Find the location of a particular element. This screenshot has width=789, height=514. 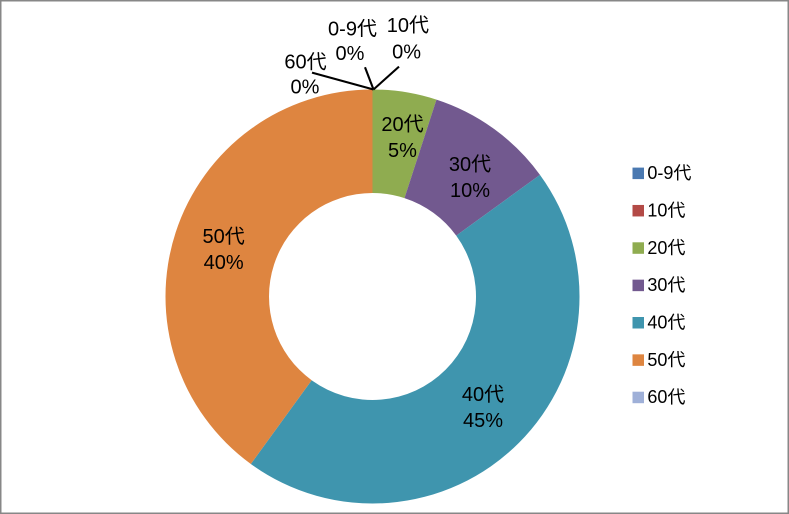

svg-text: 45% is located at coordinates (483, 421).